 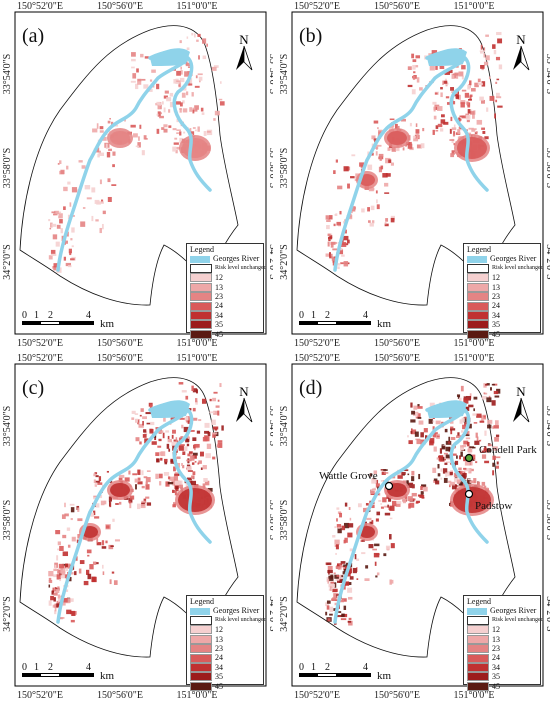 What do you see at coordinates (244, 403) in the screenshot?
I see `north-arrow-icon: N` at bounding box center [244, 403].